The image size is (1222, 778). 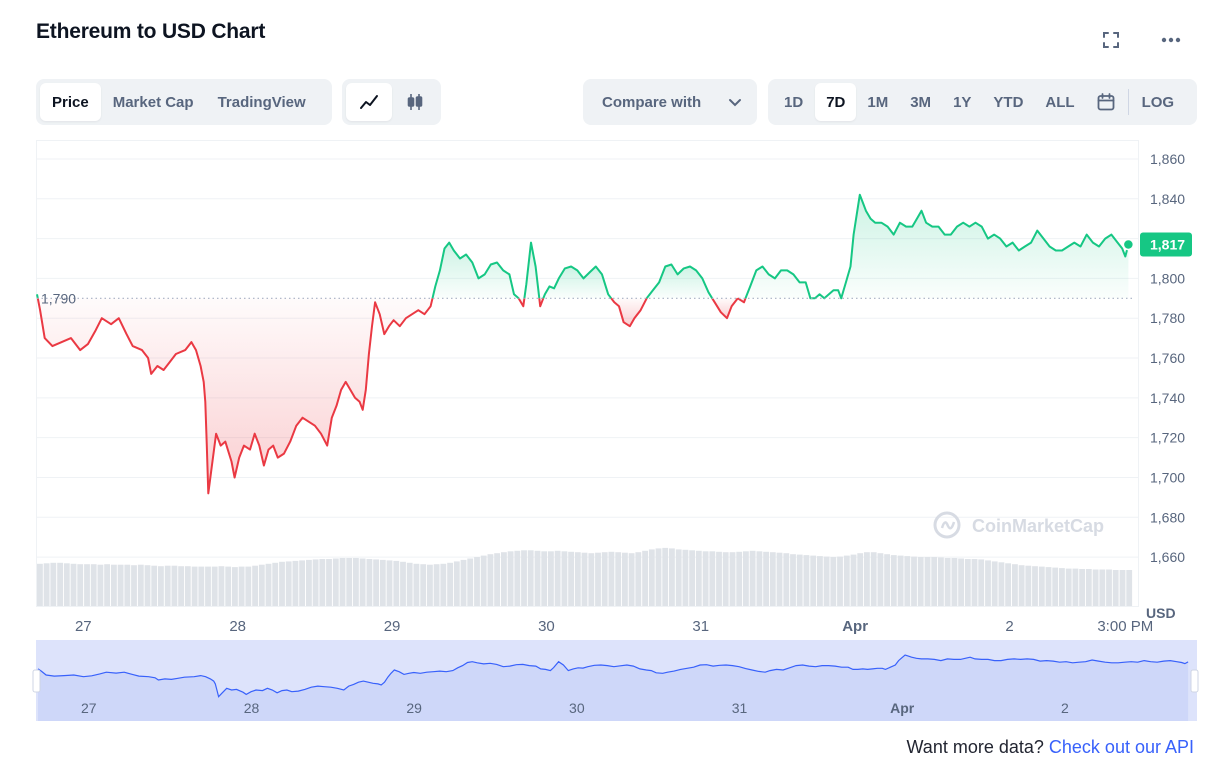 What do you see at coordinates (982, 102) in the screenshot?
I see `range-tabs: 1D 7D 1M 3M 1Y YTD ALL LOG` at bounding box center [982, 102].